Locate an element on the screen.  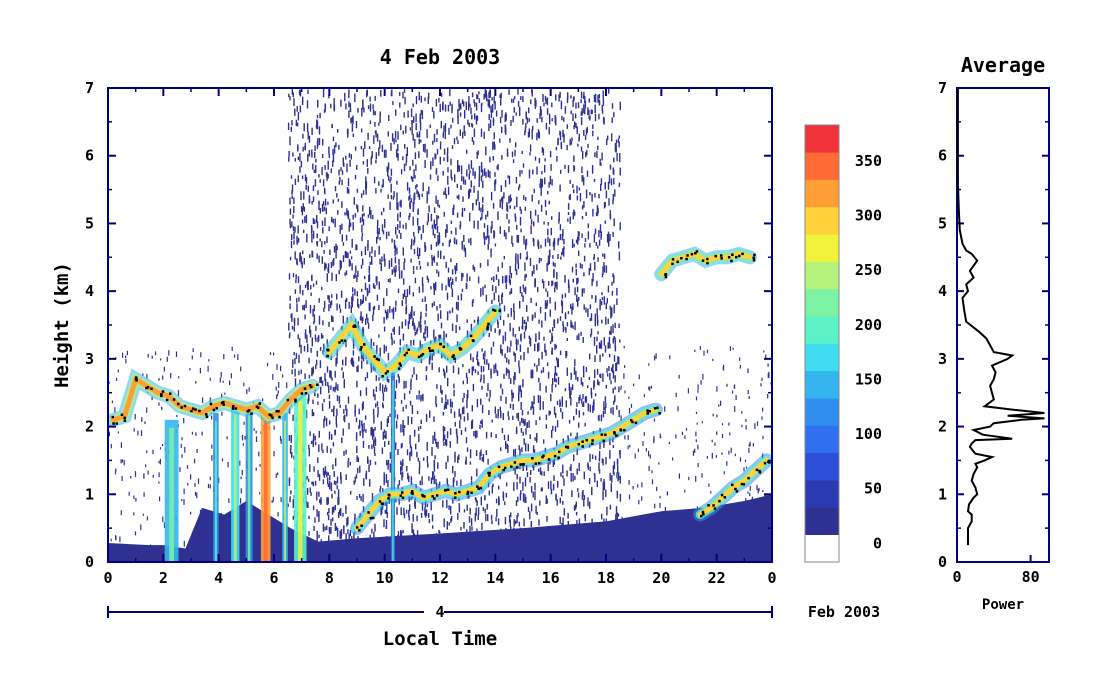
colorbar-label: 150 is located at coordinates (868, 379).